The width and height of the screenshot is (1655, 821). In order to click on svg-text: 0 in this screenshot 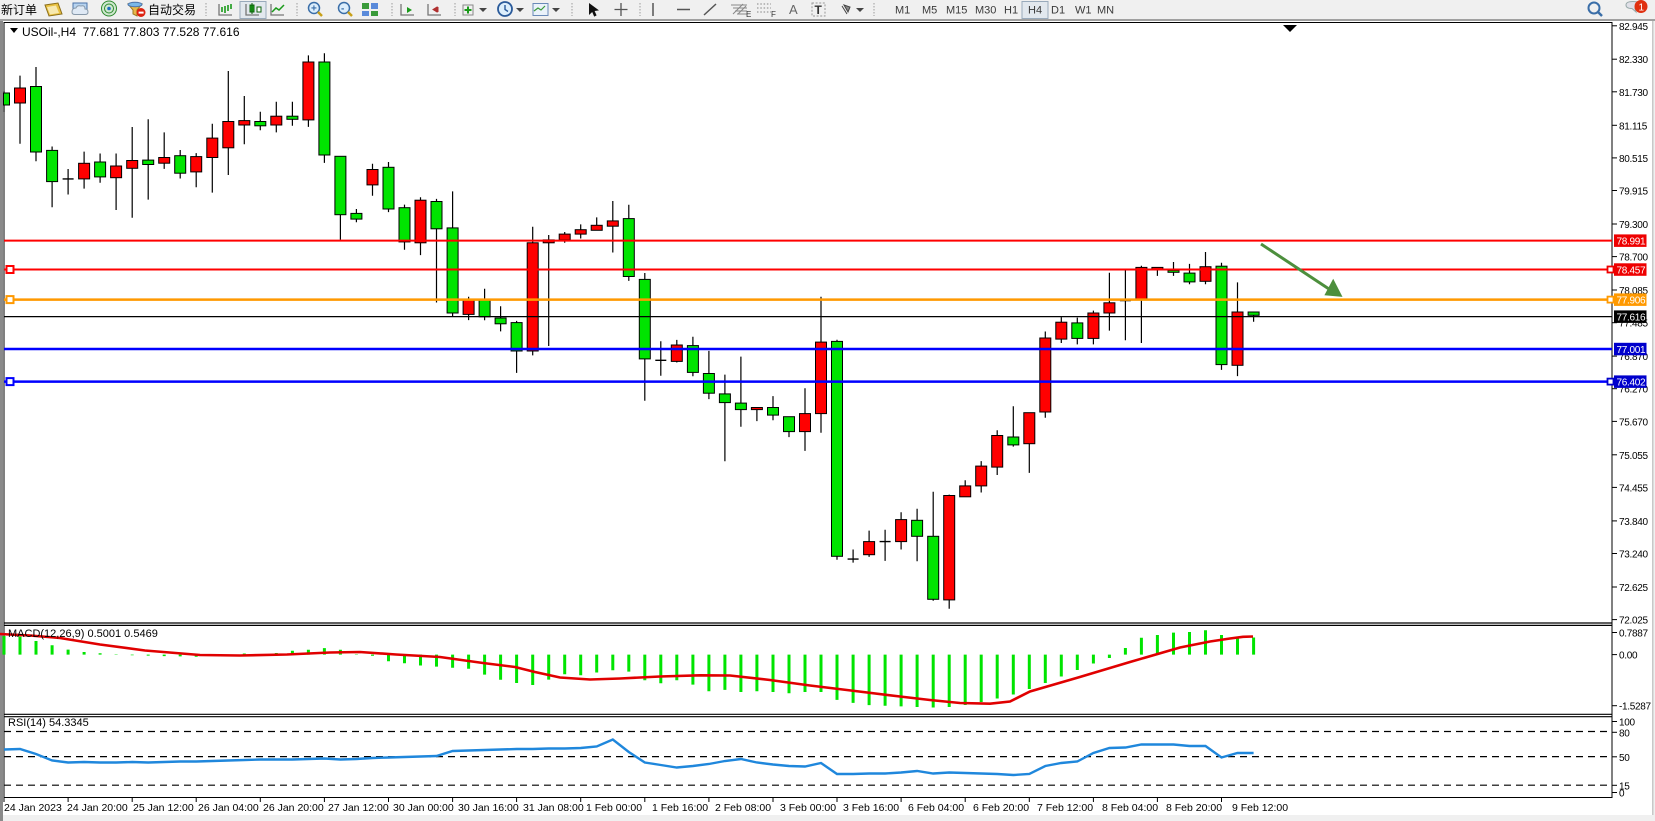, I will do `click(1622, 794)`.